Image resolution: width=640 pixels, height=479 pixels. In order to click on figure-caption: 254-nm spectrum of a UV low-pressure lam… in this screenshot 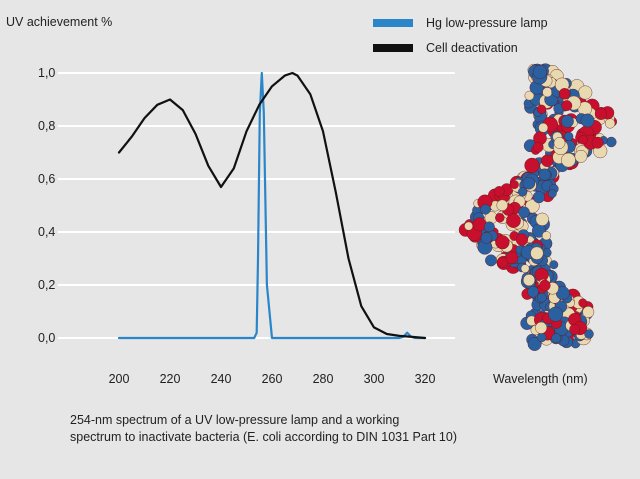, I will do `click(330, 429)`.